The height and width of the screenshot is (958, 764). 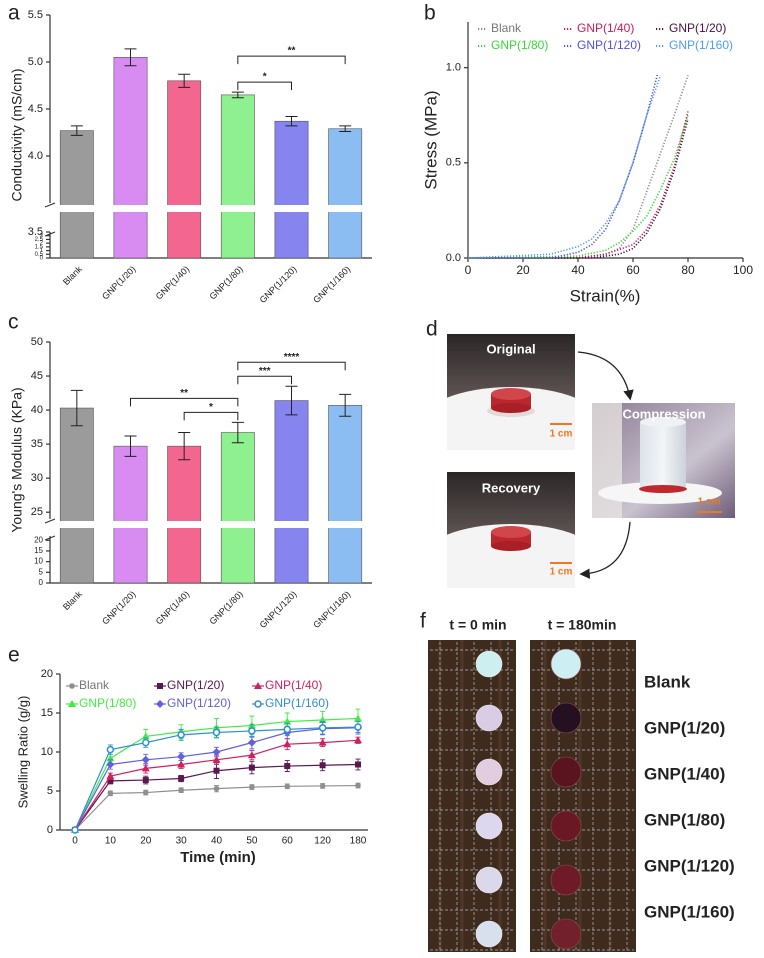 What do you see at coordinates (41, 571) in the screenshot?
I see `y-tick-label: 5` at bounding box center [41, 571].